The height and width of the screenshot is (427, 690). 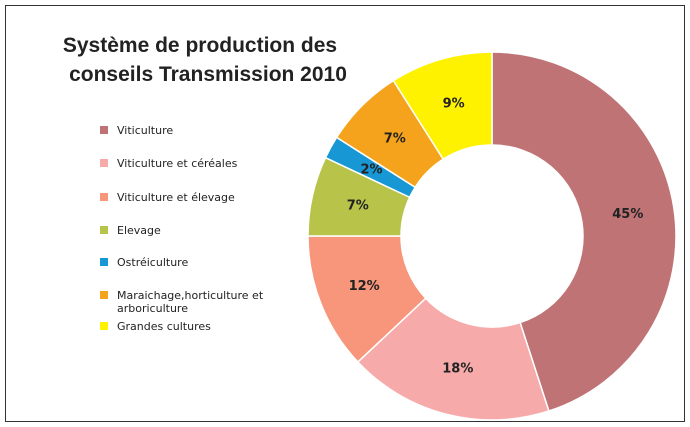 I want to click on data-label: 2%, so click(x=371, y=169).